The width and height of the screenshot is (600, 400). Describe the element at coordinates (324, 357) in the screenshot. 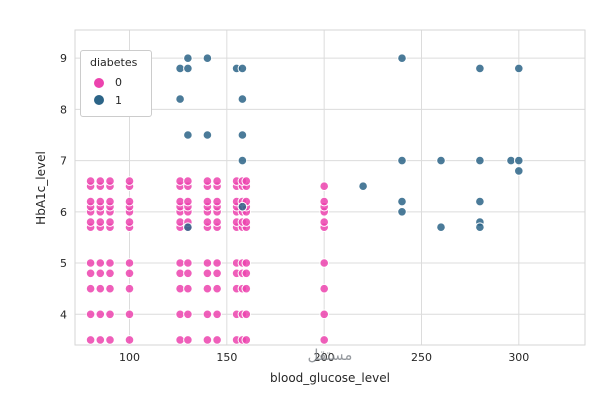

I see `x-tick-label: 200` at that location.